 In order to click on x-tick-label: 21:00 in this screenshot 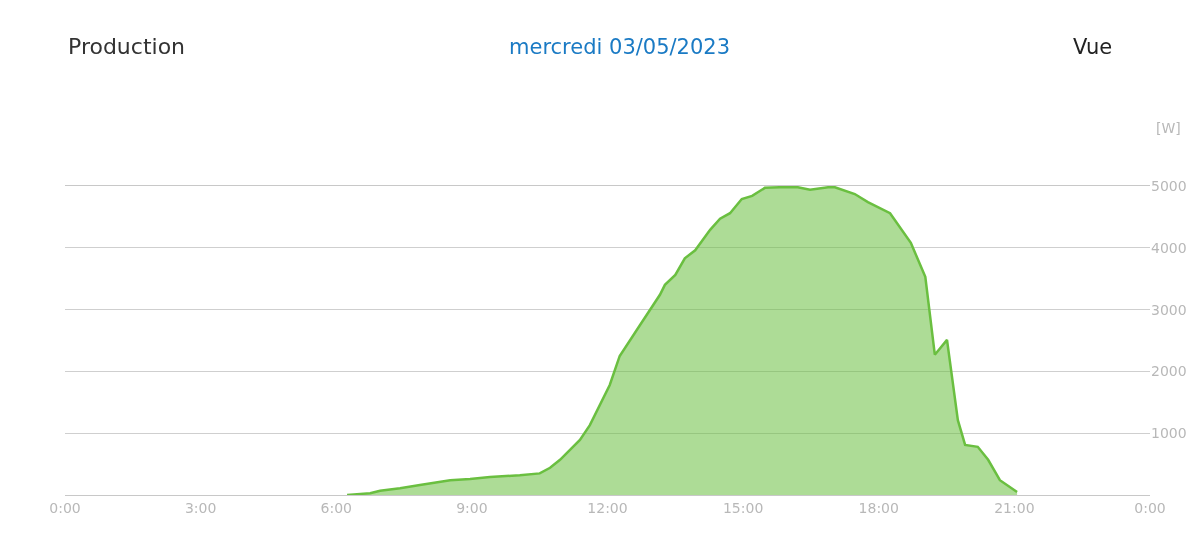, I will do `click(1014, 507)`.